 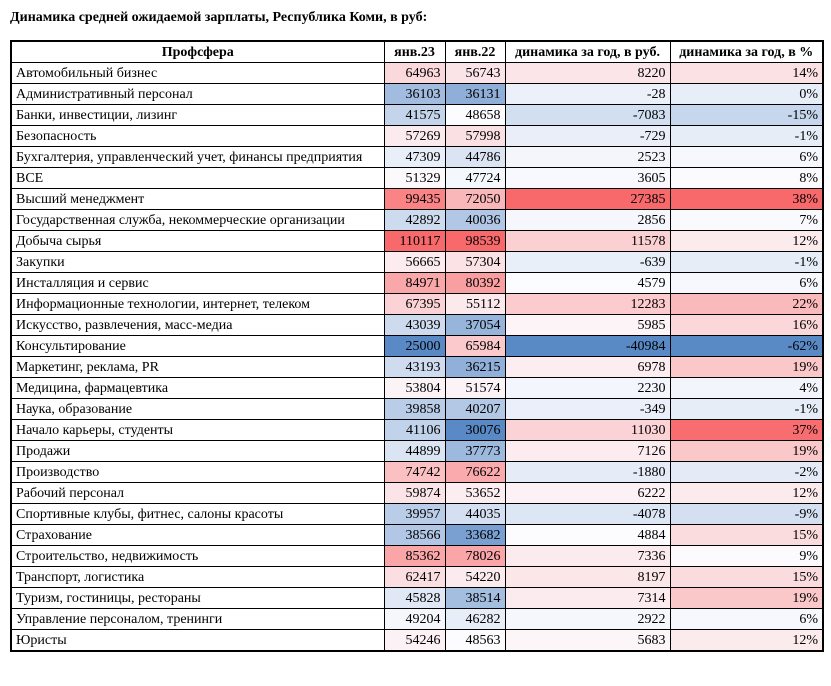 What do you see at coordinates (197, 262) in the screenshot?
I see `cell-profsphere: Закупки` at bounding box center [197, 262].